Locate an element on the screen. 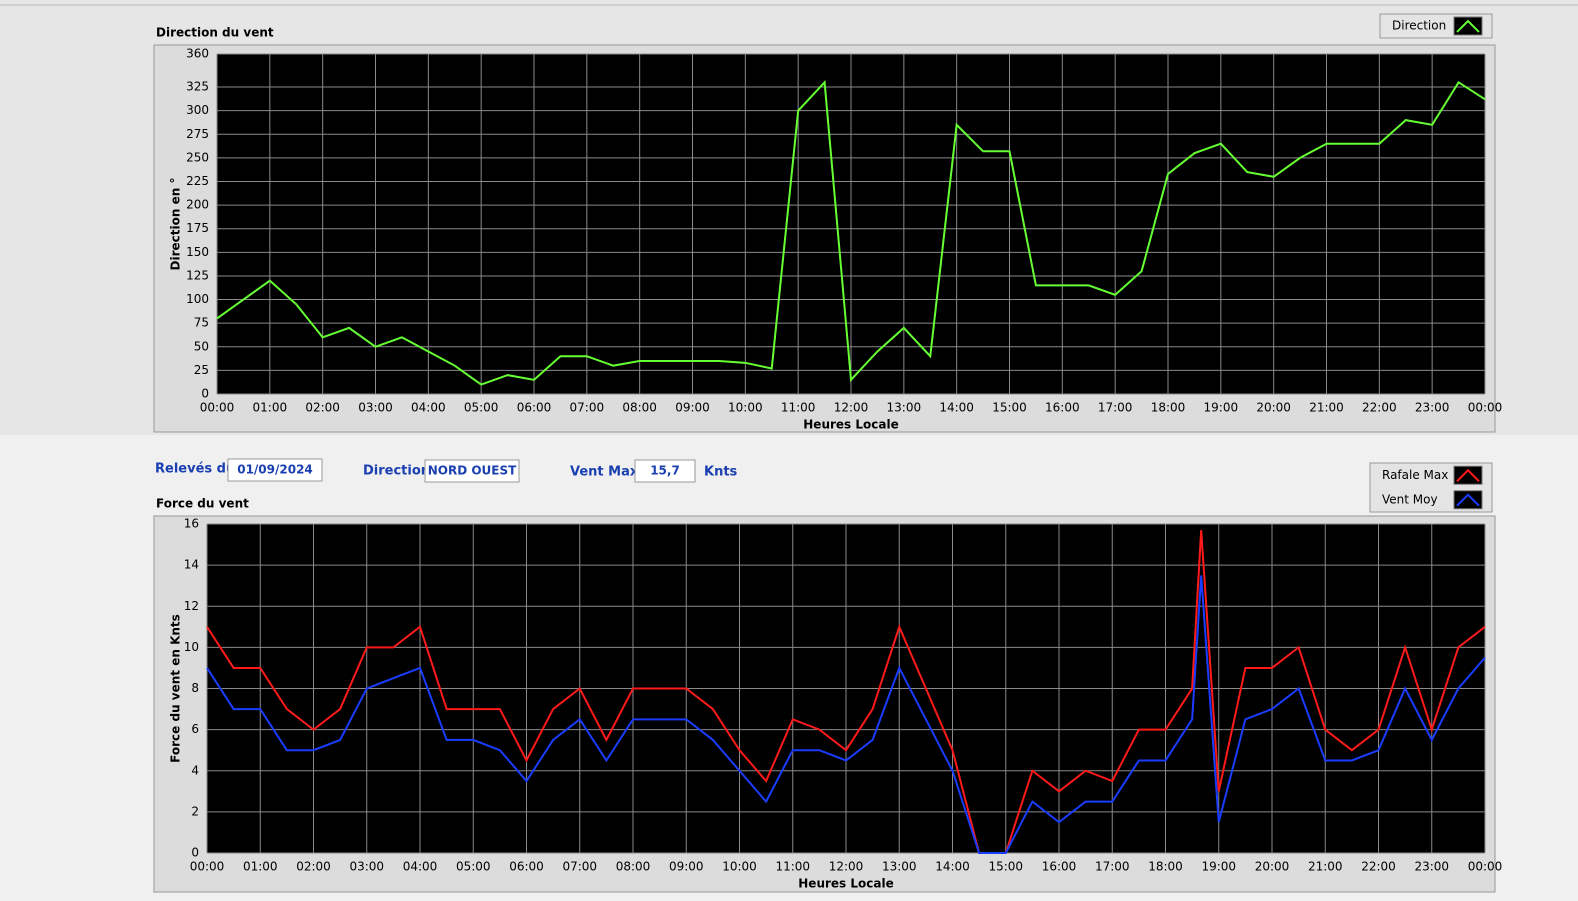  field-value: 15,7 is located at coordinates (665, 471).